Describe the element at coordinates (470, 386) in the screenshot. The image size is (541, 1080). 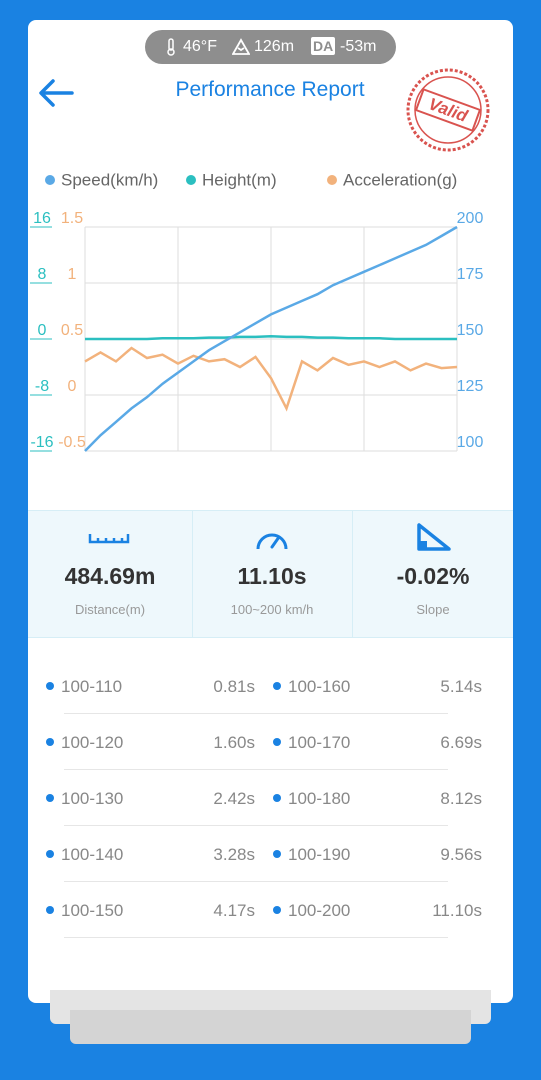
I see `y-tick-label: 125` at that location.